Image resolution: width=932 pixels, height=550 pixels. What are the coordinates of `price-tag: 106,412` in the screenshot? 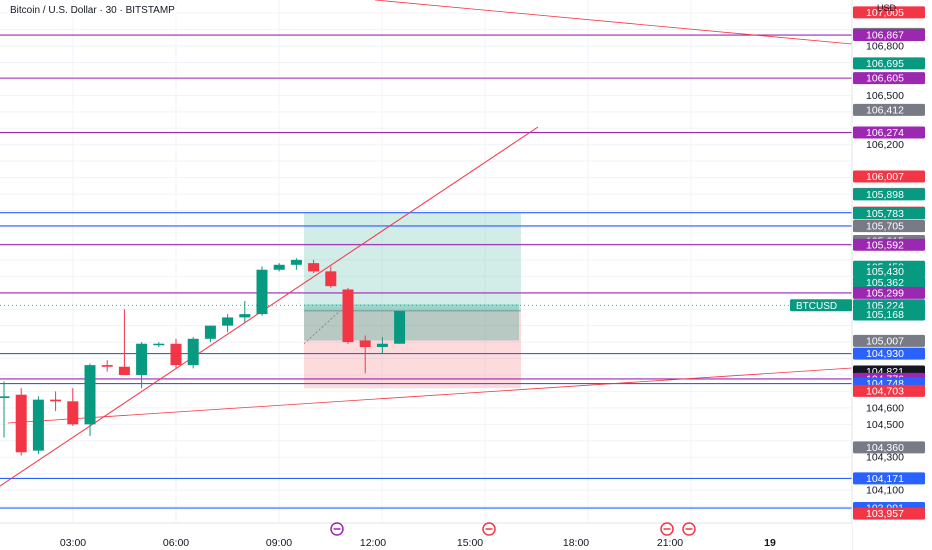 It's located at (889, 109).